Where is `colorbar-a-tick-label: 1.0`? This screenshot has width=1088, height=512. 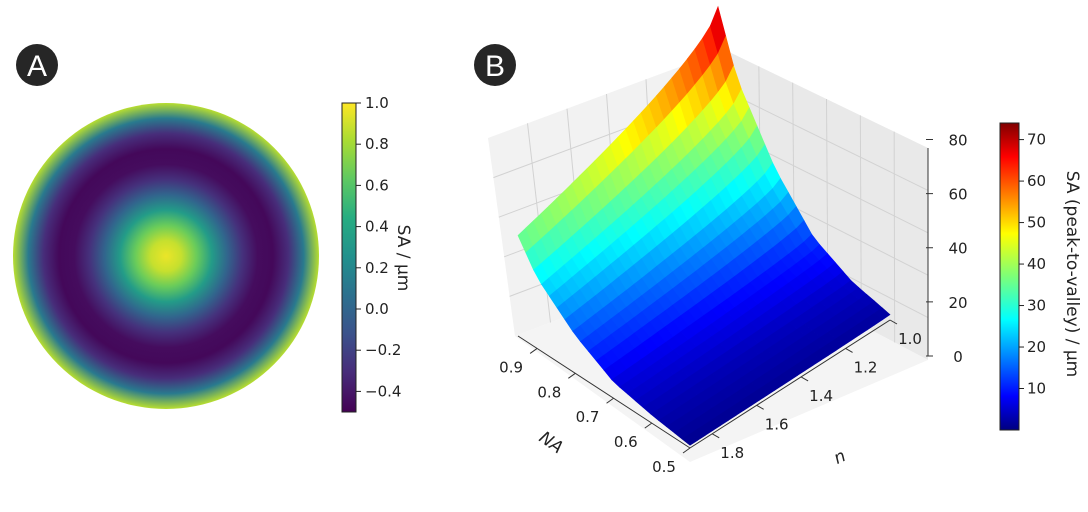 colorbar-a-tick-label: 1.0 is located at coordinates (377, 103).